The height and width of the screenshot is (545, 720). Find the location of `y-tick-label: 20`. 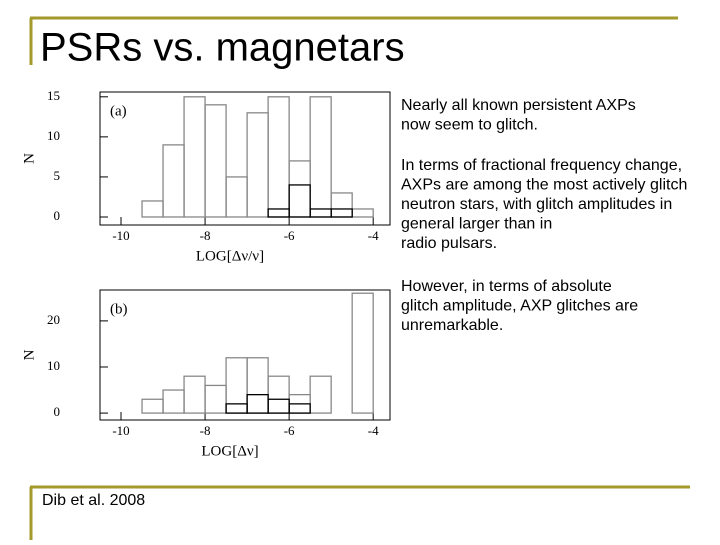

y-tick-label: 20 is located at coordinates (53, 319).